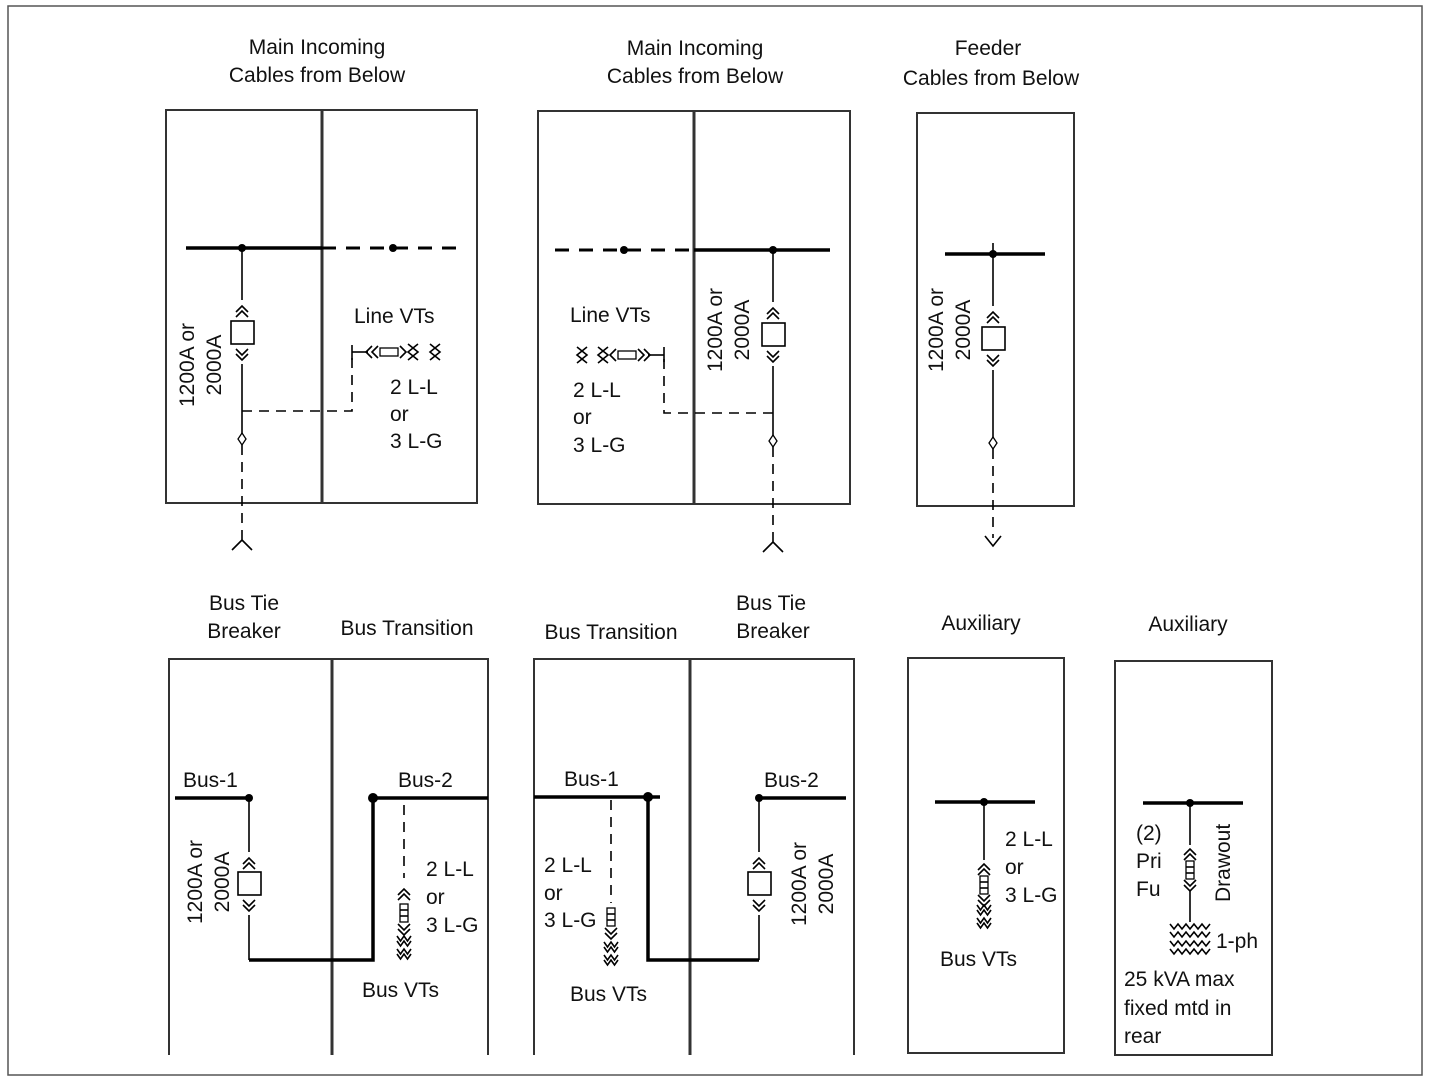 The height and width of the screenshot is (1080, 1430). What do you see at coordinates (1149, 861) in the screenshot?
I see `fuse-label-line2: Pri` at bounding box center [1149, 861].